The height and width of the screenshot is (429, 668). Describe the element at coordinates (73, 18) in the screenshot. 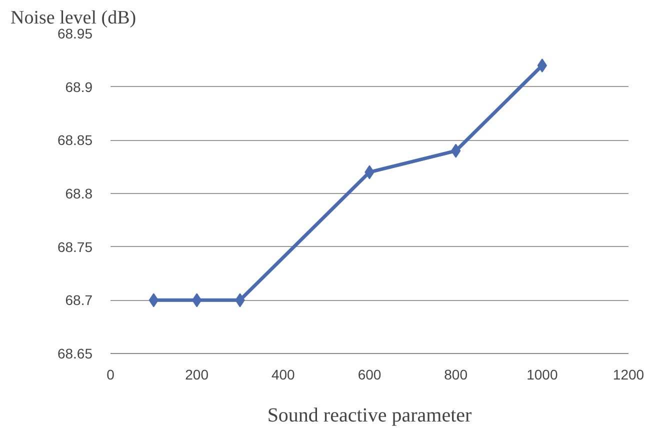

I see `y-axis-title: Noise level (dB)` at that location.